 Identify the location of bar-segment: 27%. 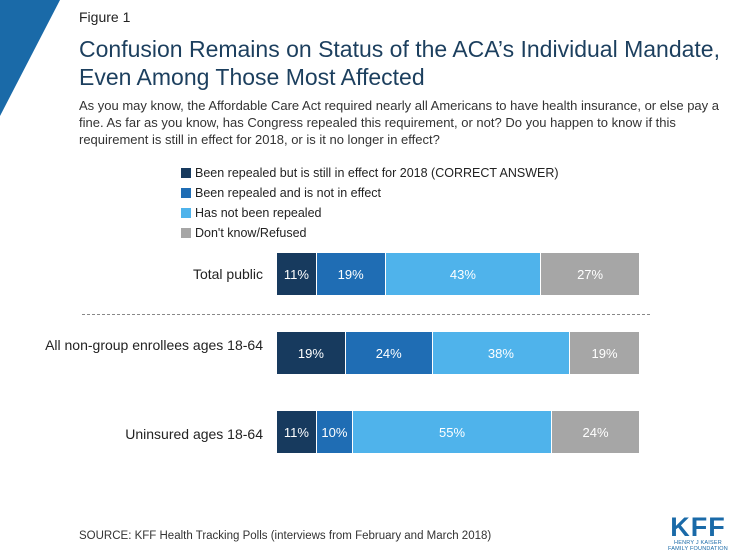
(590, 274).